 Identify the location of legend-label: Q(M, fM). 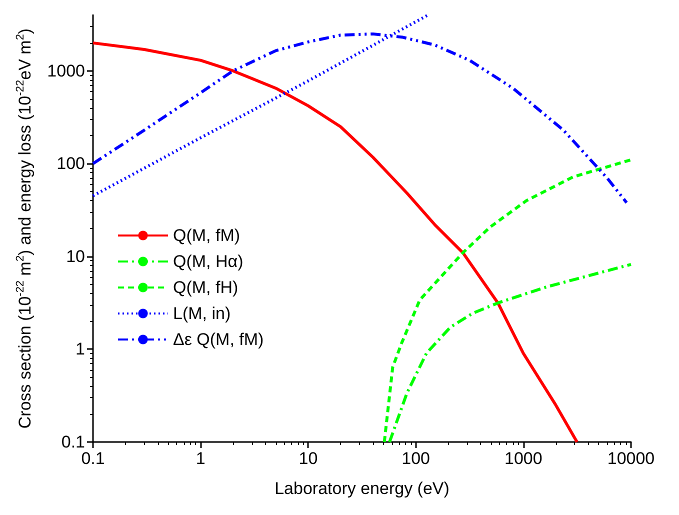
(206, 235).